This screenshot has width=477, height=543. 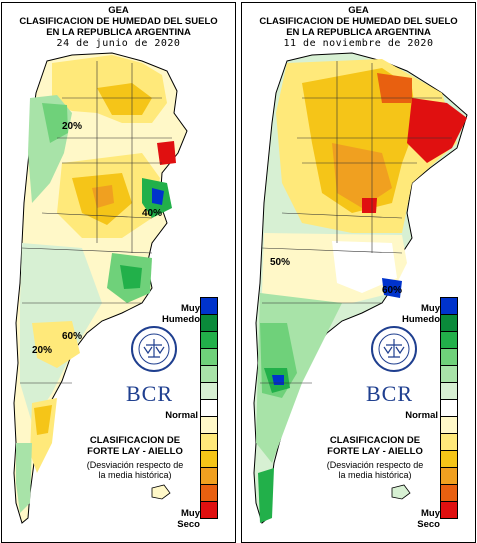 I want to click on isoline-label: 40%, so click(x=152, y=213).